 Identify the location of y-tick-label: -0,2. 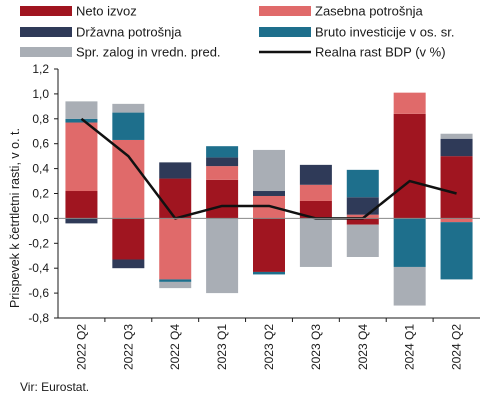
(38, 243).